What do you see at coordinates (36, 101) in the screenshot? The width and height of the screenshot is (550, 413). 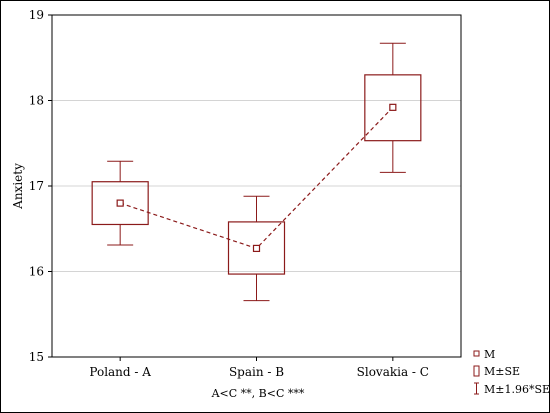 I see `y-tick-label: 18` at bounding box center [36, 101].